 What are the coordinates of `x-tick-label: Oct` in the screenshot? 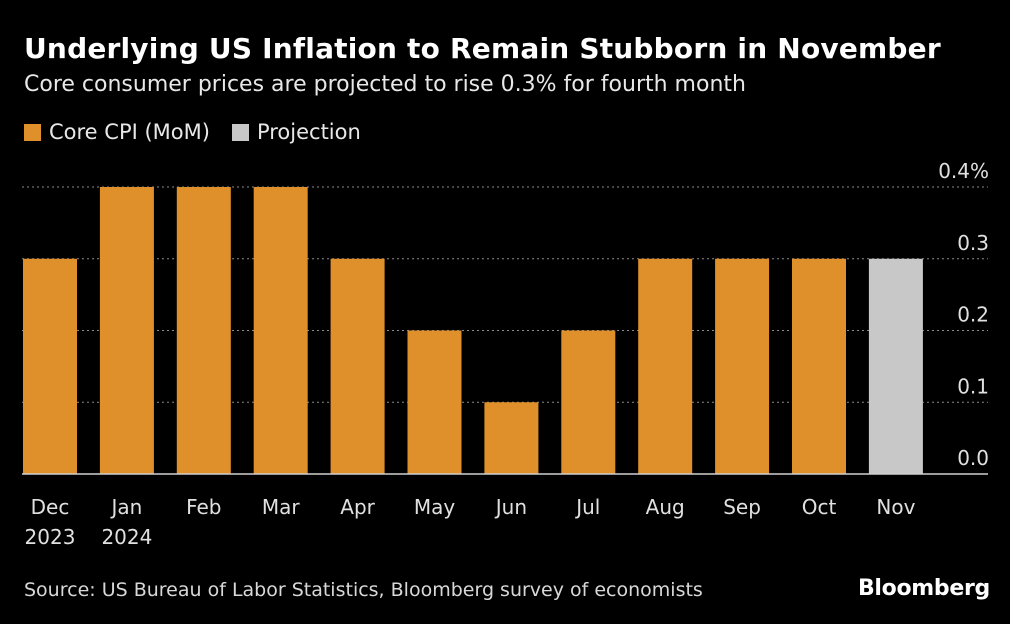 It's located at (819, 507).